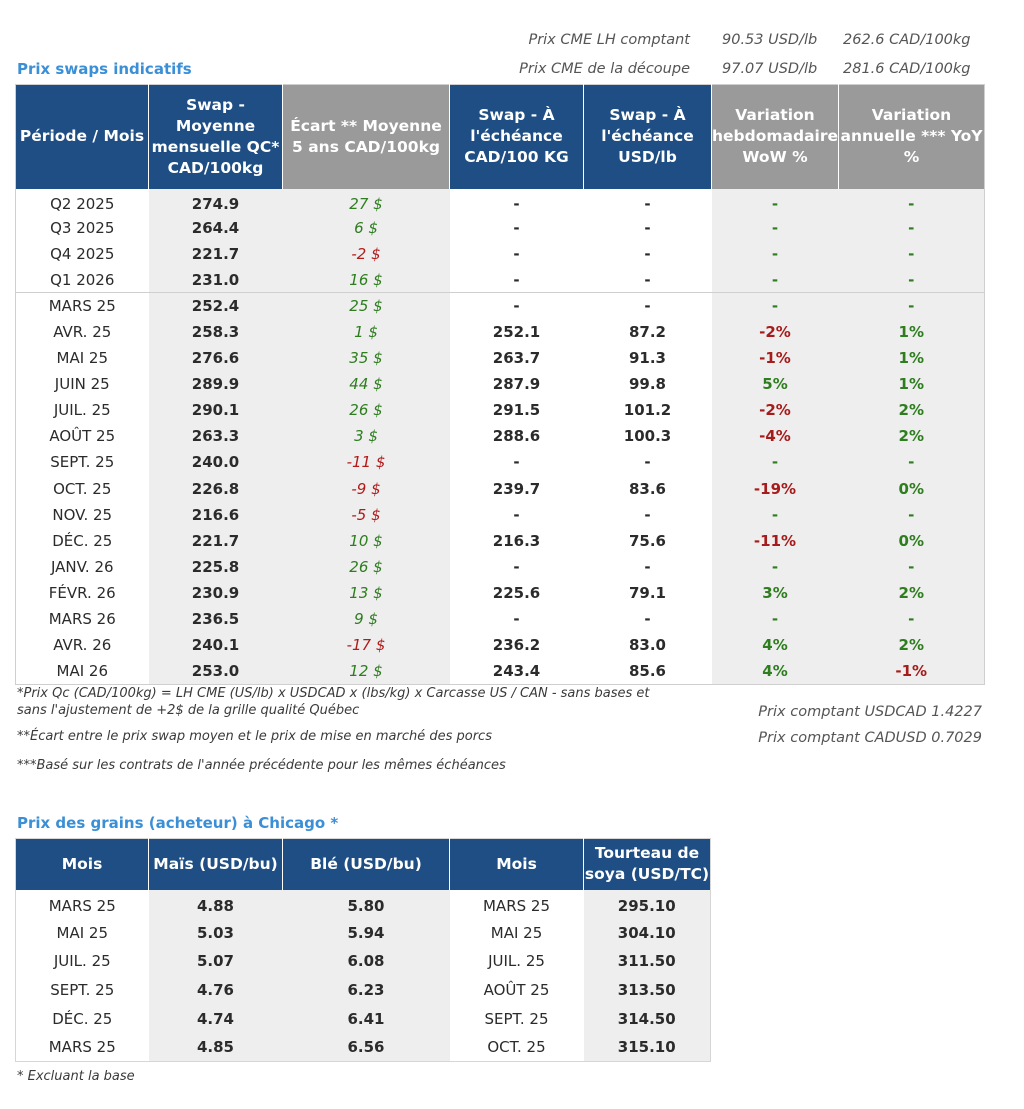 The image size is (1024, 1109). What do you see at coordinates (366, 136) in the screenshot?
I see `col-header-ecart: Écart ** Moyenne 5 ans CAD/100kg` at bounding box center [366, 136].